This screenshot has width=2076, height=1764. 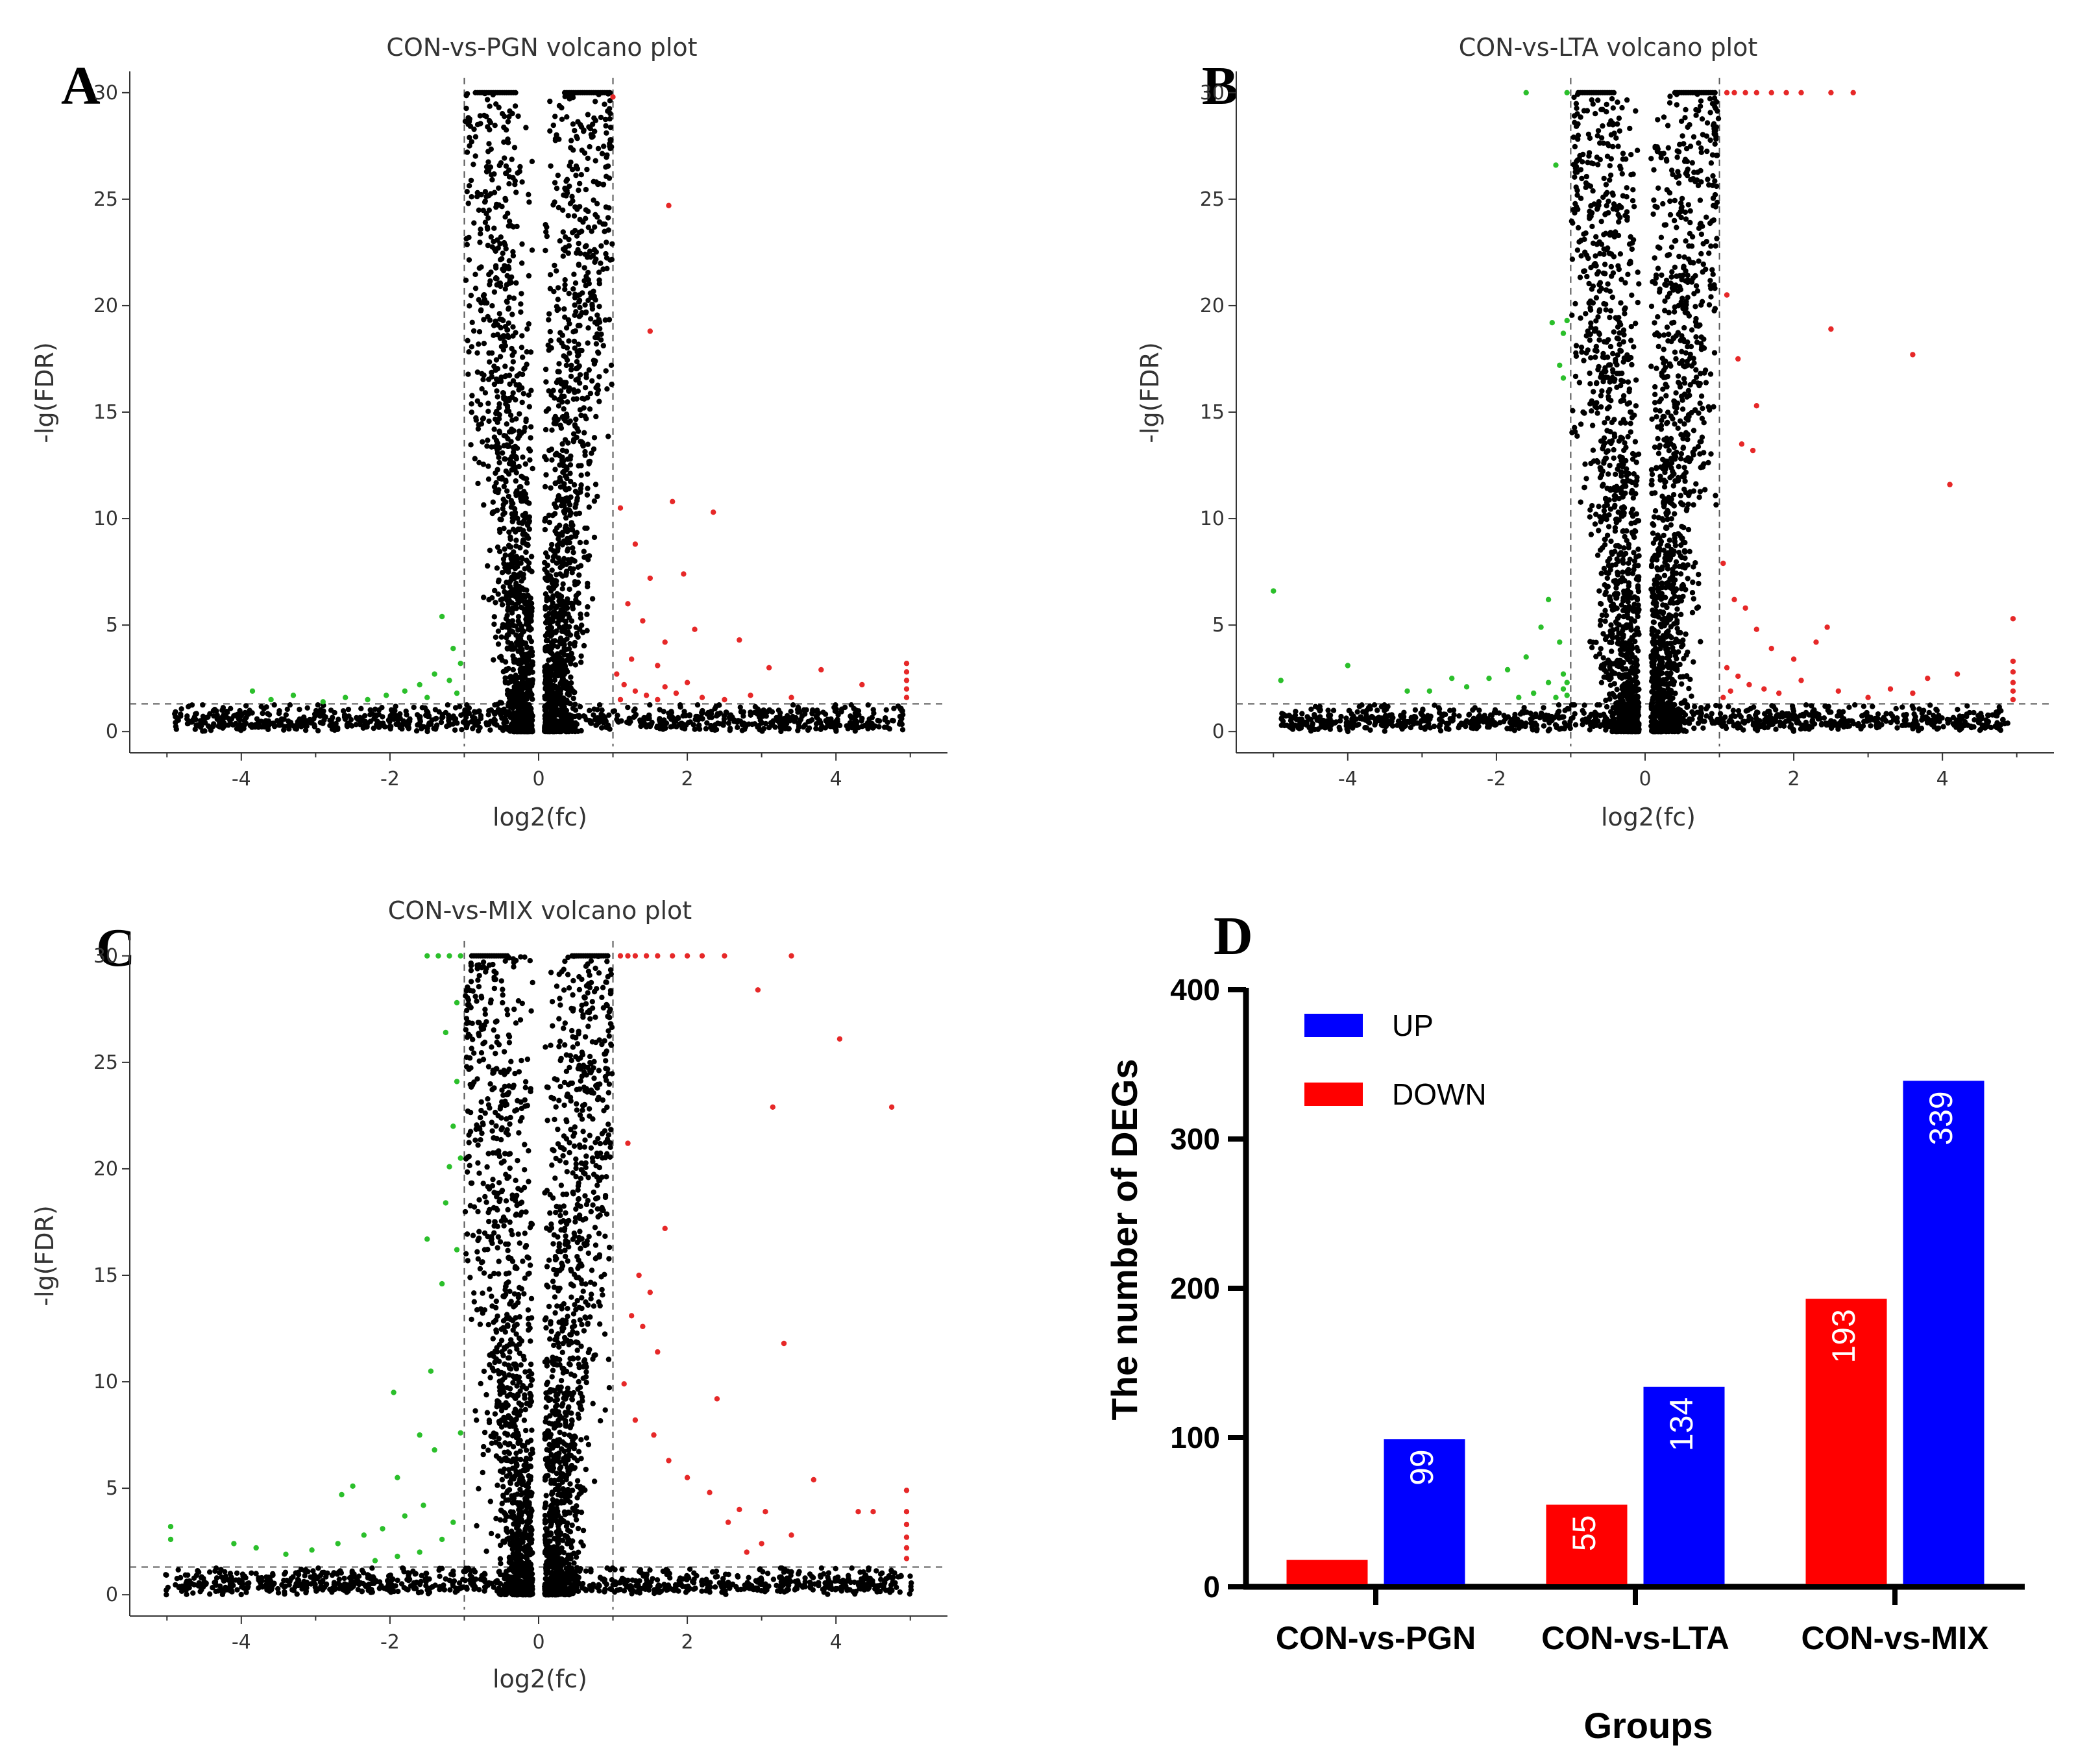 What do you see at coordinates (1644, 412) in the screenshot?
I see `ns-points` at bounding box center [1644, 412].